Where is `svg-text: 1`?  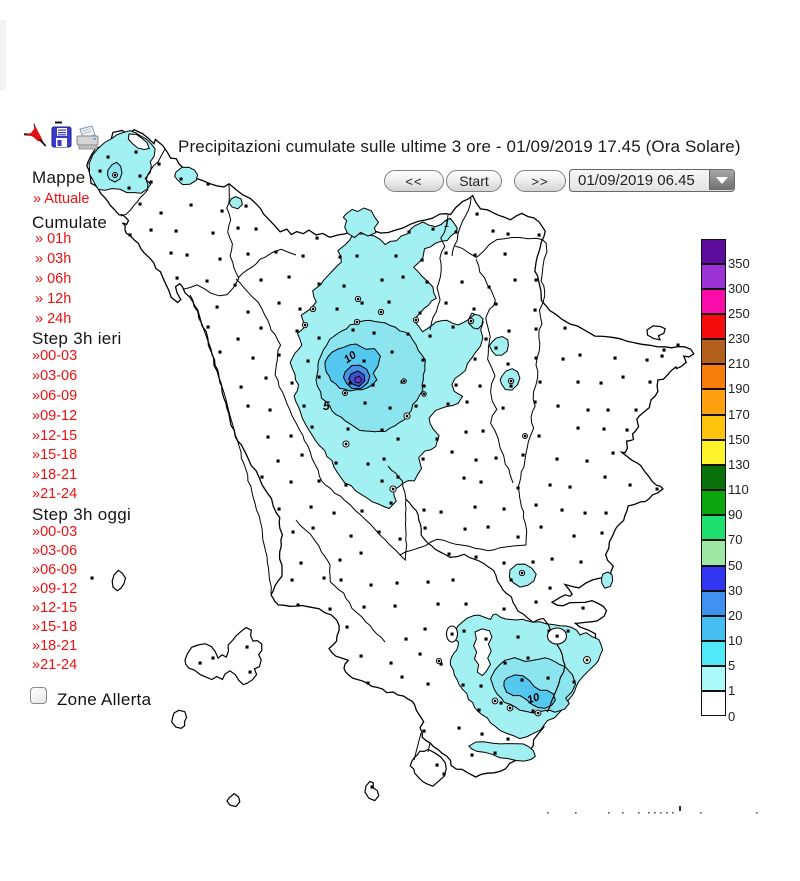 svg-text: 1 is located at coordinates (447, 224).